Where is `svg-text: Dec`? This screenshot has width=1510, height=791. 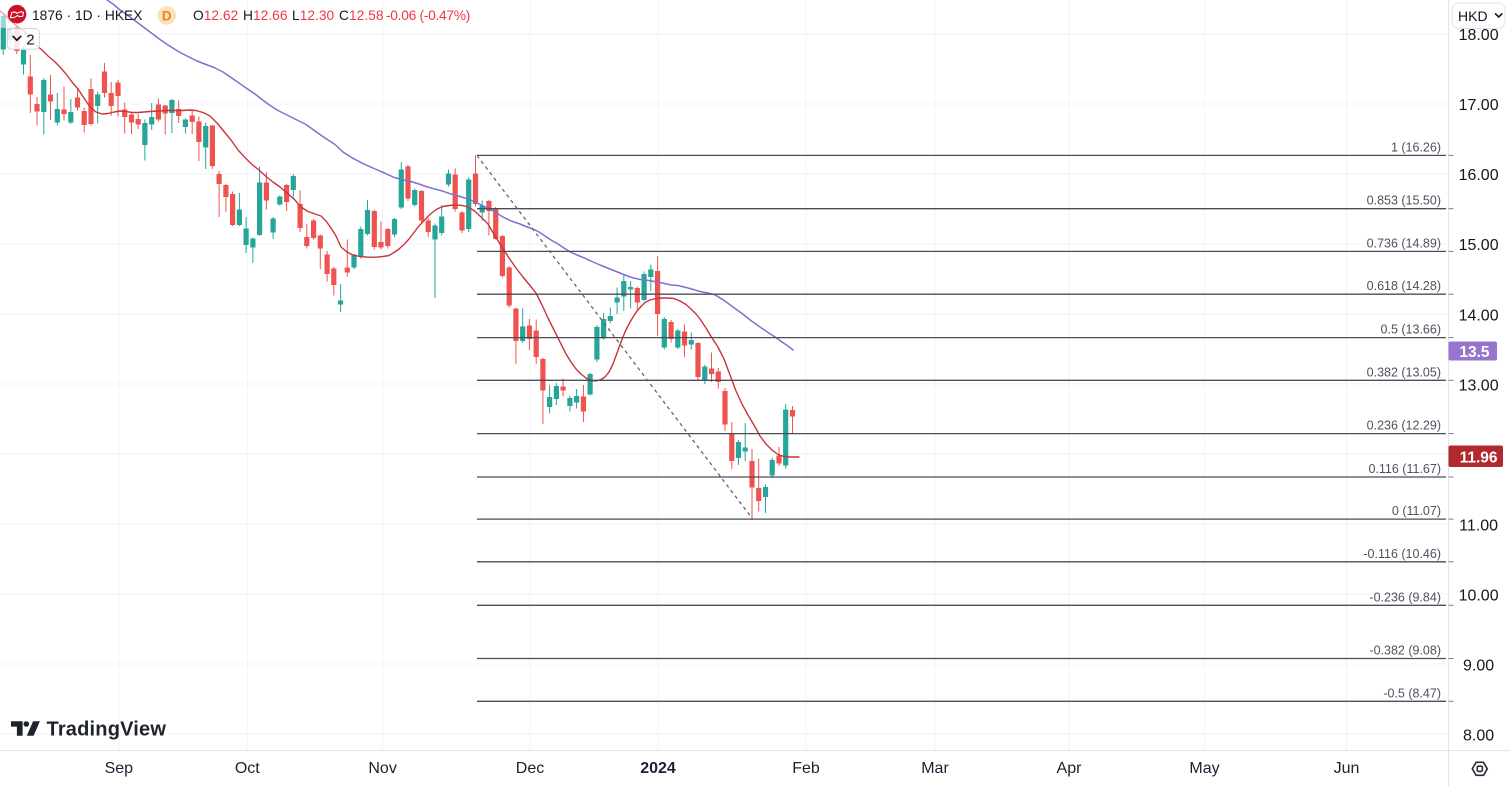 svg-text: Dec is located at coordinates (530, 768).